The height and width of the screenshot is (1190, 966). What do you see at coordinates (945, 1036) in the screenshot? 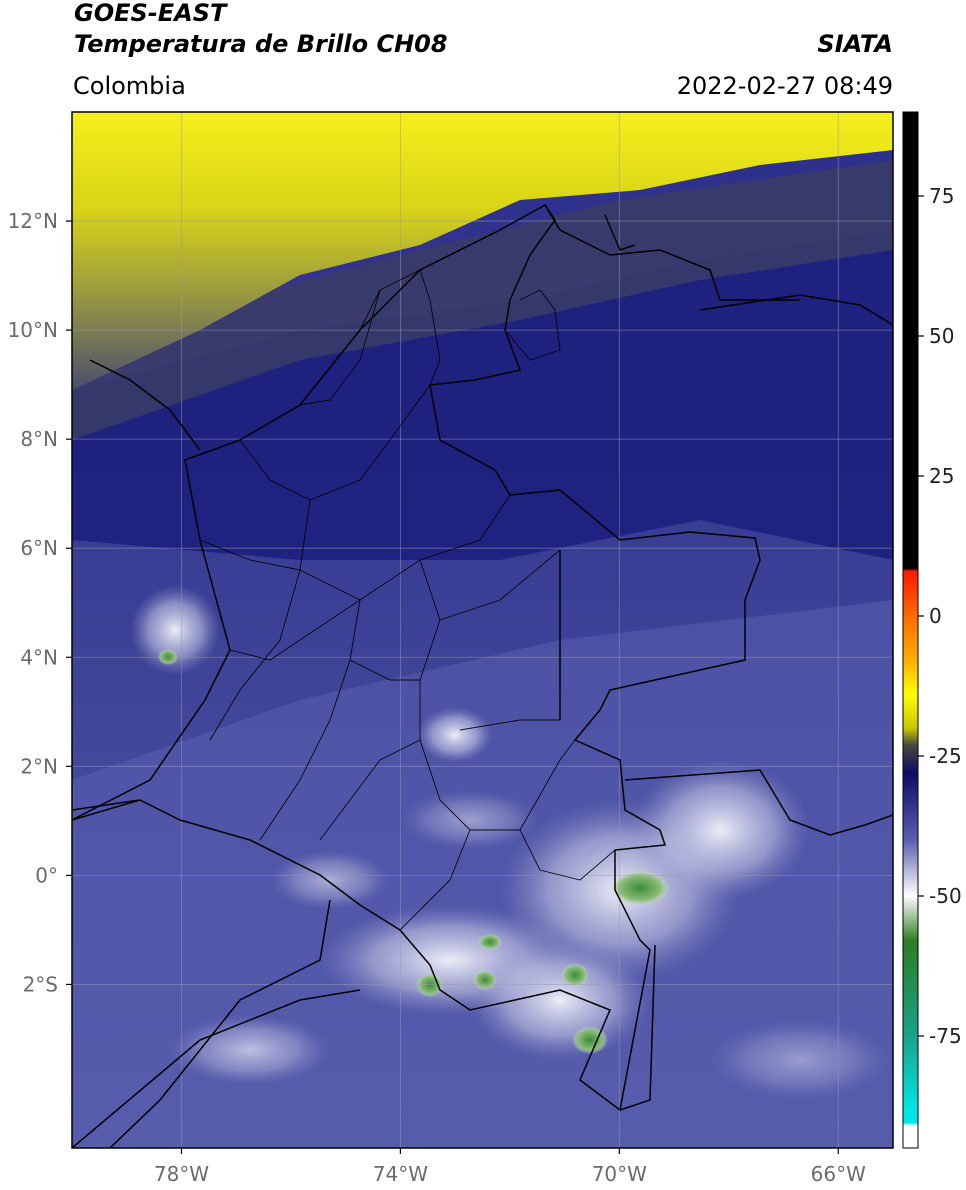
I see `colorbar-tick-label: -75` at bounding box center [945, 1036].